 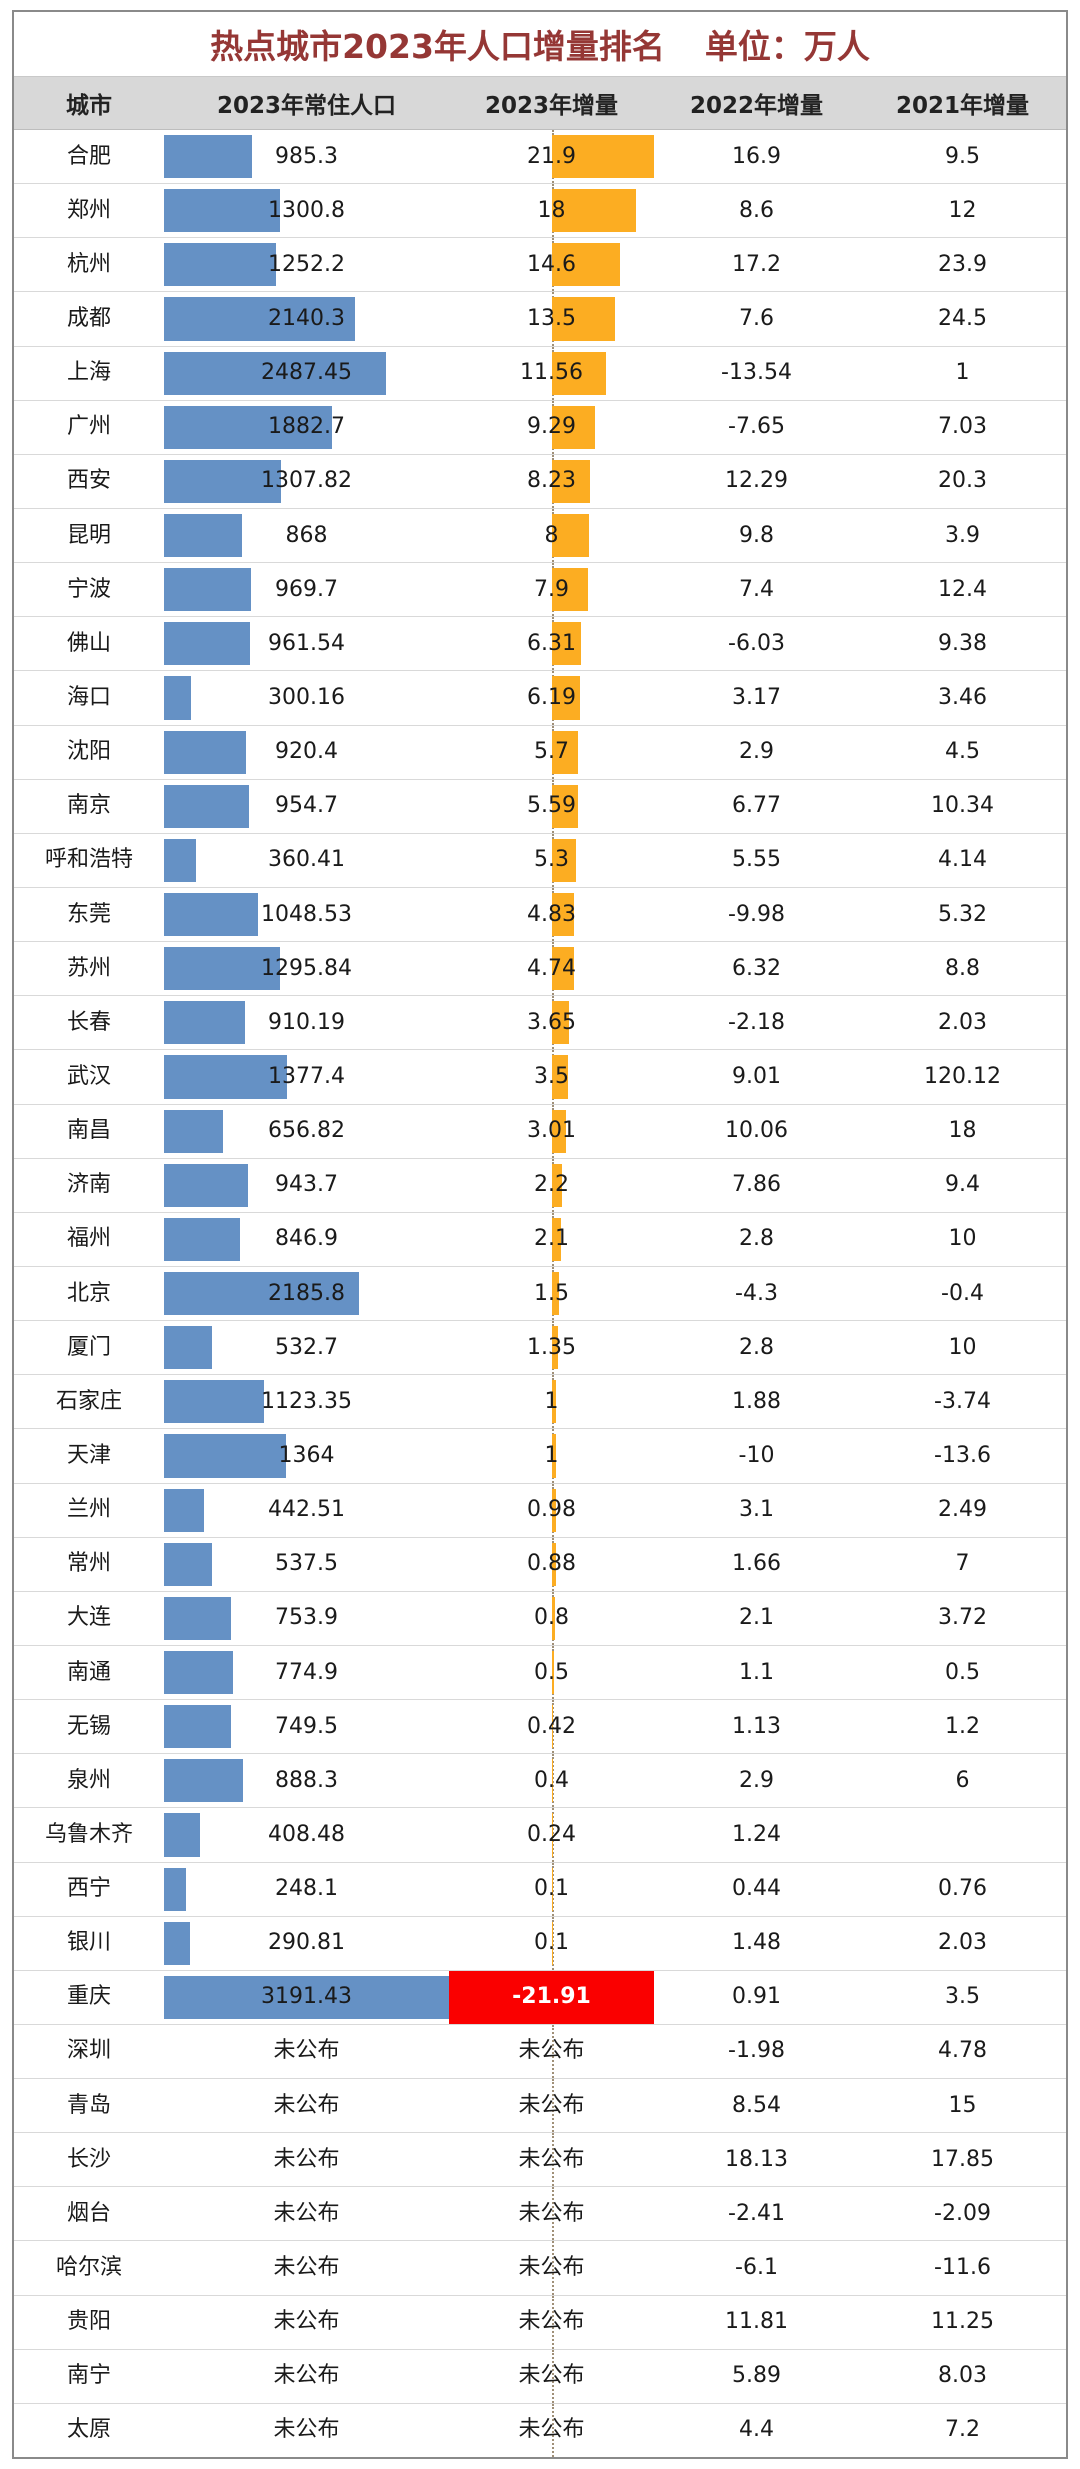 I want to click on city-name: 西宁, so click(x=88, y=1889).